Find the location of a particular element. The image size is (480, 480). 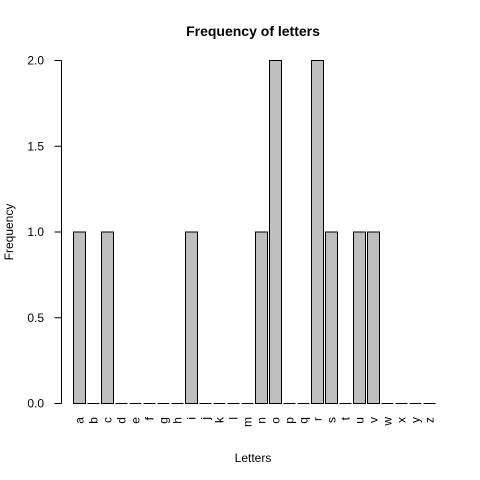

x-tick-label-j: j is located at coordinates (206, 419).